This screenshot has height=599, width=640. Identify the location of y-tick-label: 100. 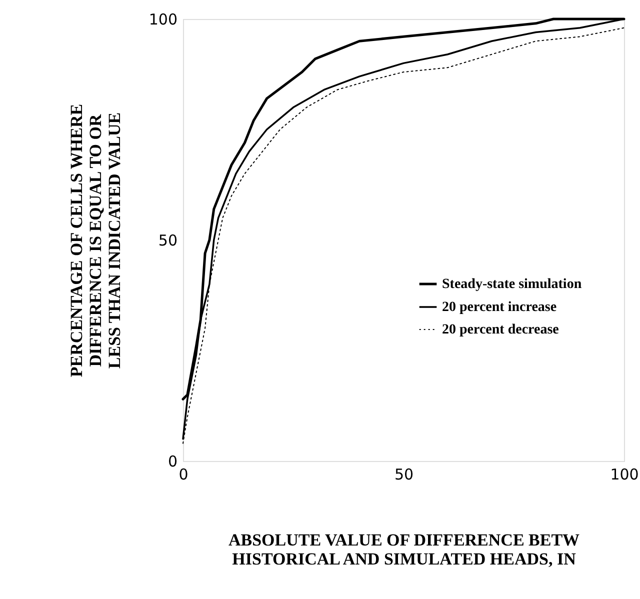
(163, 19).